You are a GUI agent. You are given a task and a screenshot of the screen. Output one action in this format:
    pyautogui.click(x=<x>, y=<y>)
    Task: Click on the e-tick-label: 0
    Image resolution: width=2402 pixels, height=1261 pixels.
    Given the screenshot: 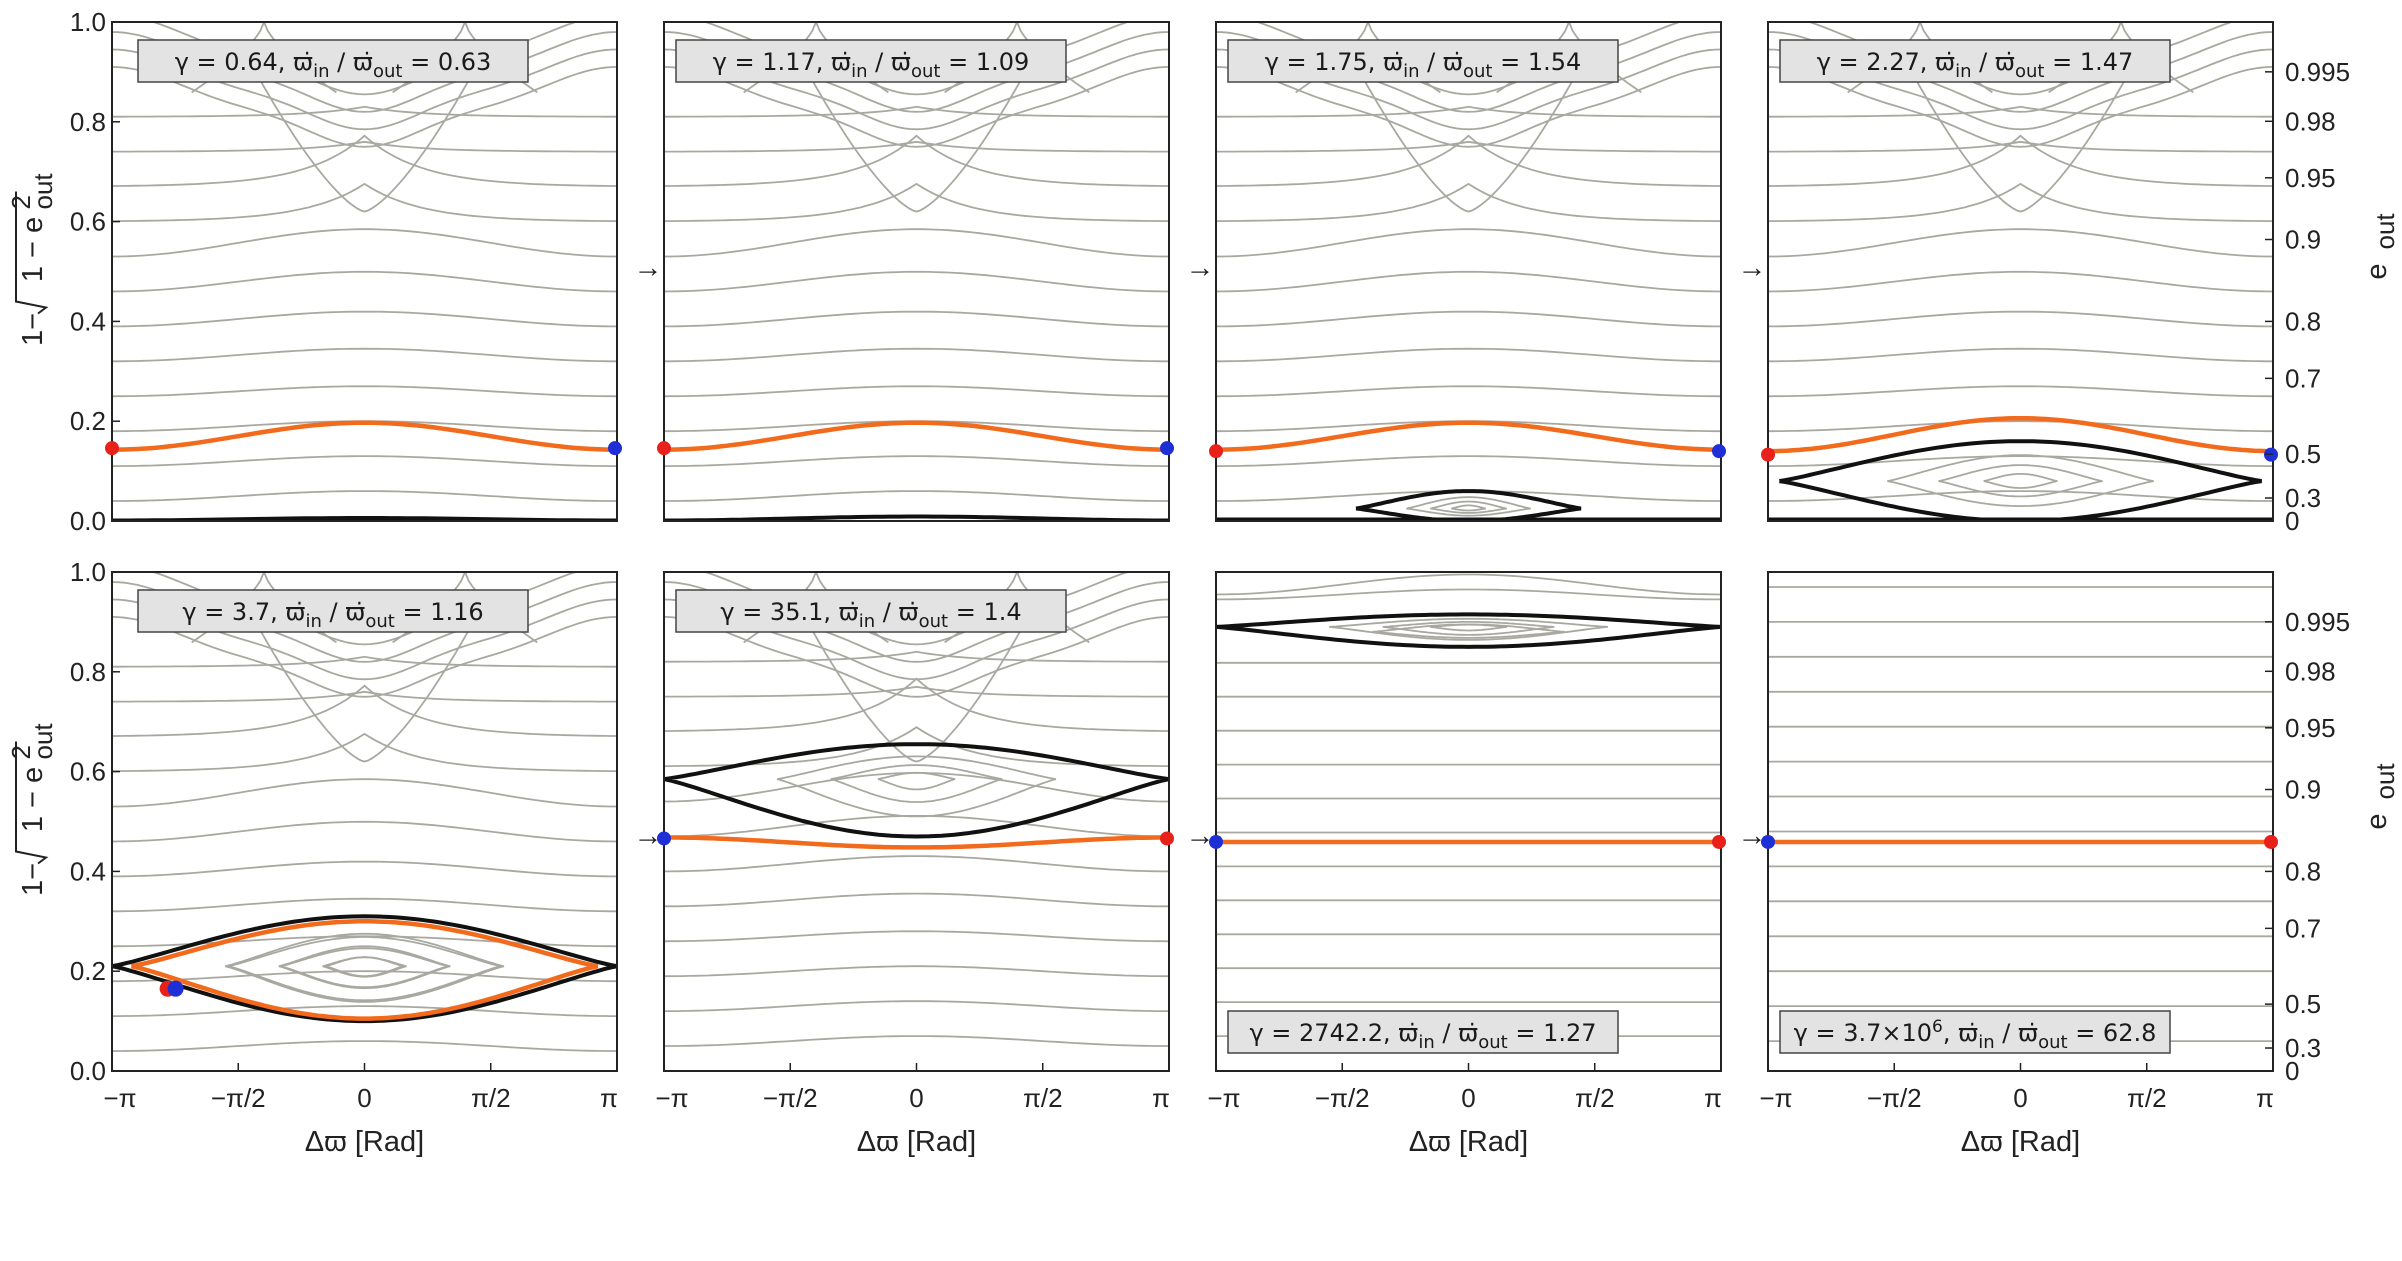 What is the action you would take?
    pyautogui.click(x=2292, y=1071)
    